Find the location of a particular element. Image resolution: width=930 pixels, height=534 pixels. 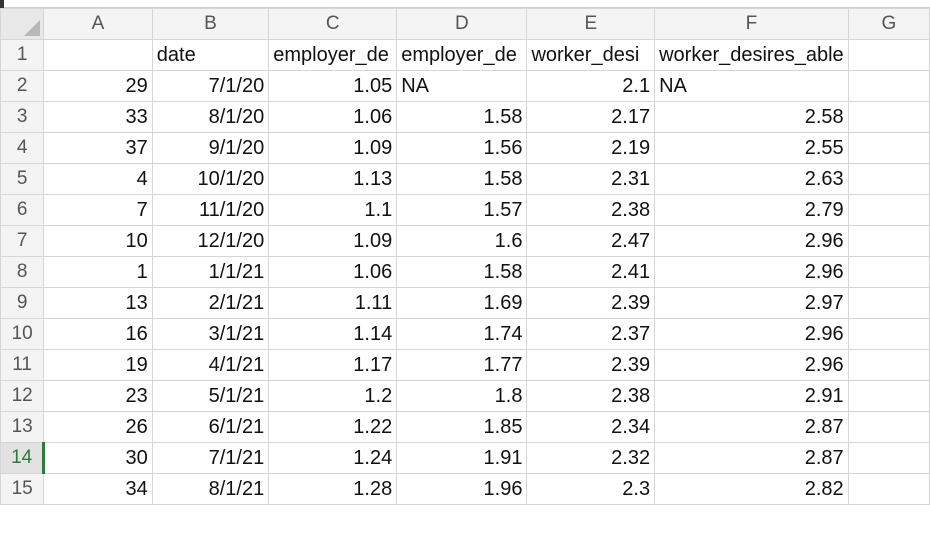

cell-a15: 34 is located at coordinates (98, 489).